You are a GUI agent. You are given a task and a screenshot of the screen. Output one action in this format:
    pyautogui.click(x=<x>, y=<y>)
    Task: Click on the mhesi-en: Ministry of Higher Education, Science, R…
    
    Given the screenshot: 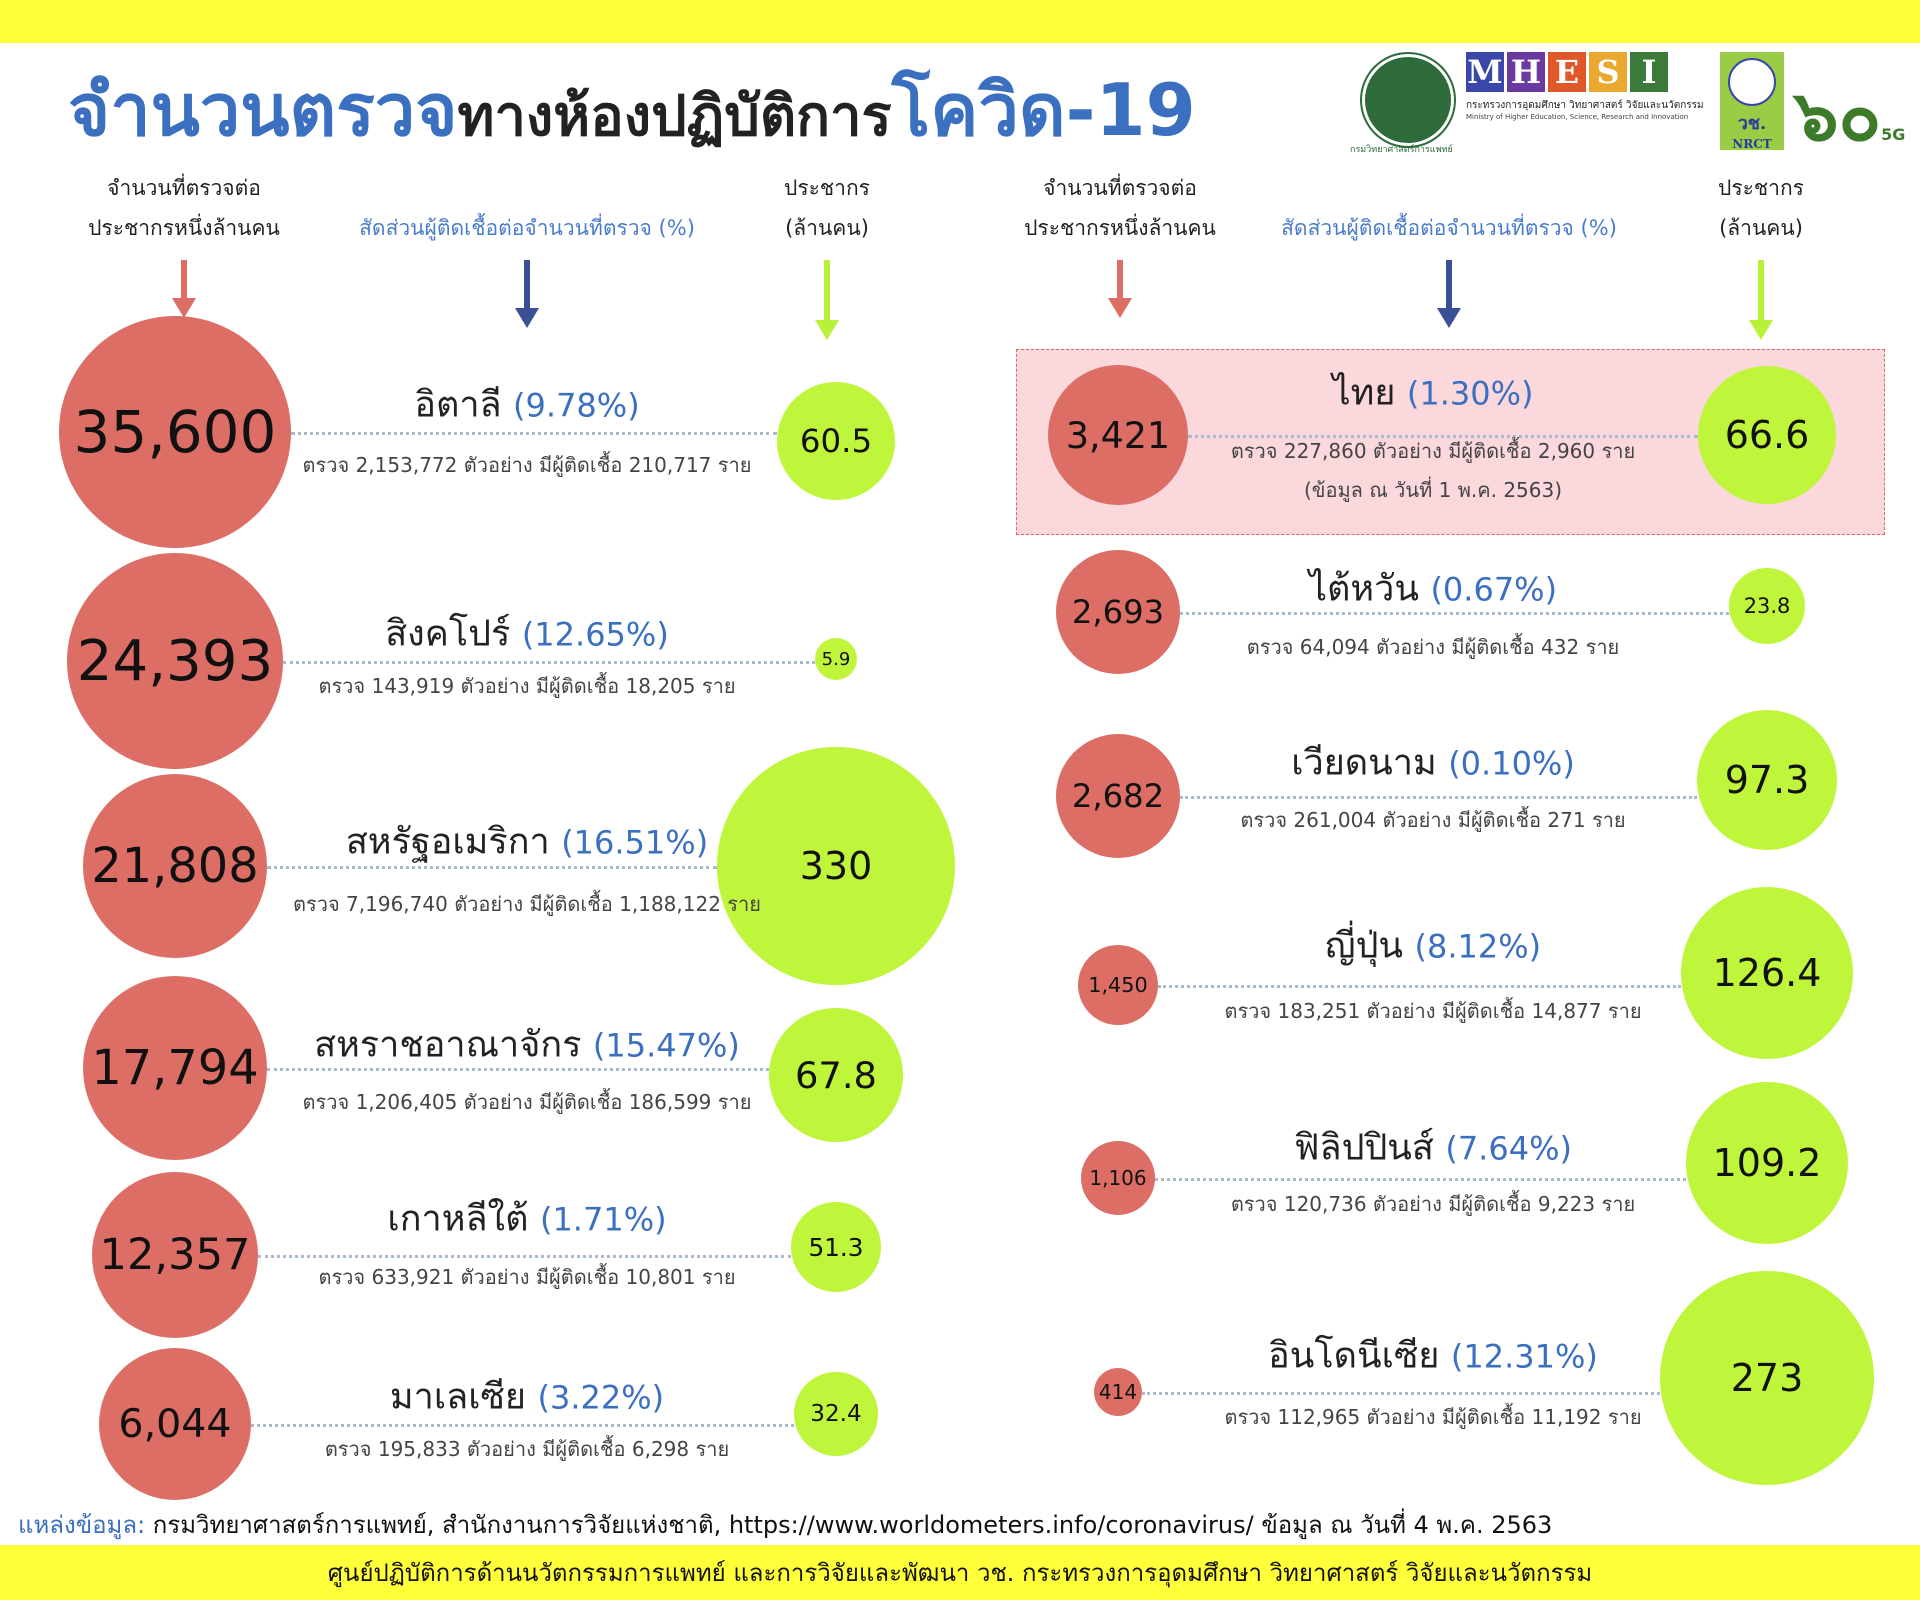 What is the action you would take?
    pyautogui.click(x=1577, y=117)
    